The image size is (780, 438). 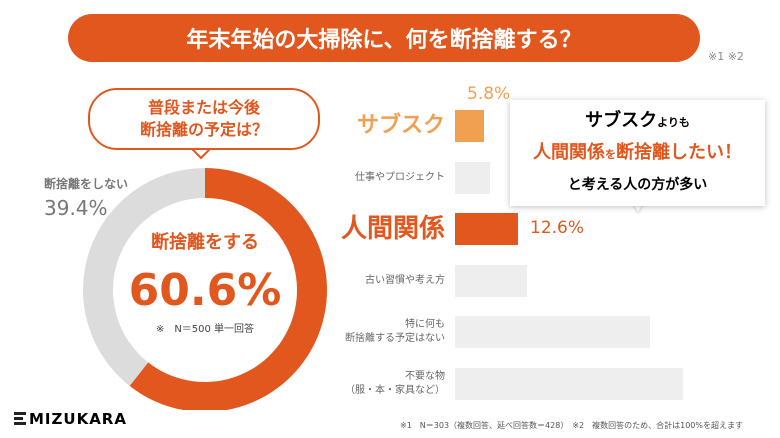 I want to click on callout-line: サブスクよりも, so click(x=637, y=122).